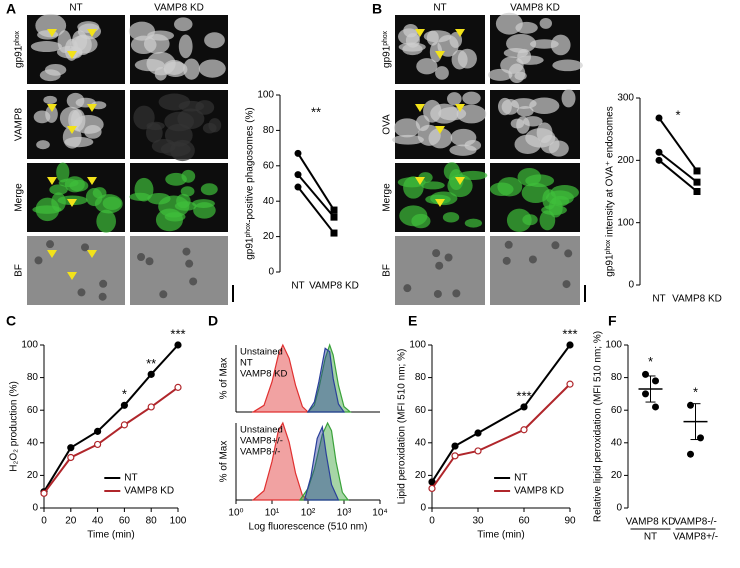  I want to click on line, so click(501, 436).